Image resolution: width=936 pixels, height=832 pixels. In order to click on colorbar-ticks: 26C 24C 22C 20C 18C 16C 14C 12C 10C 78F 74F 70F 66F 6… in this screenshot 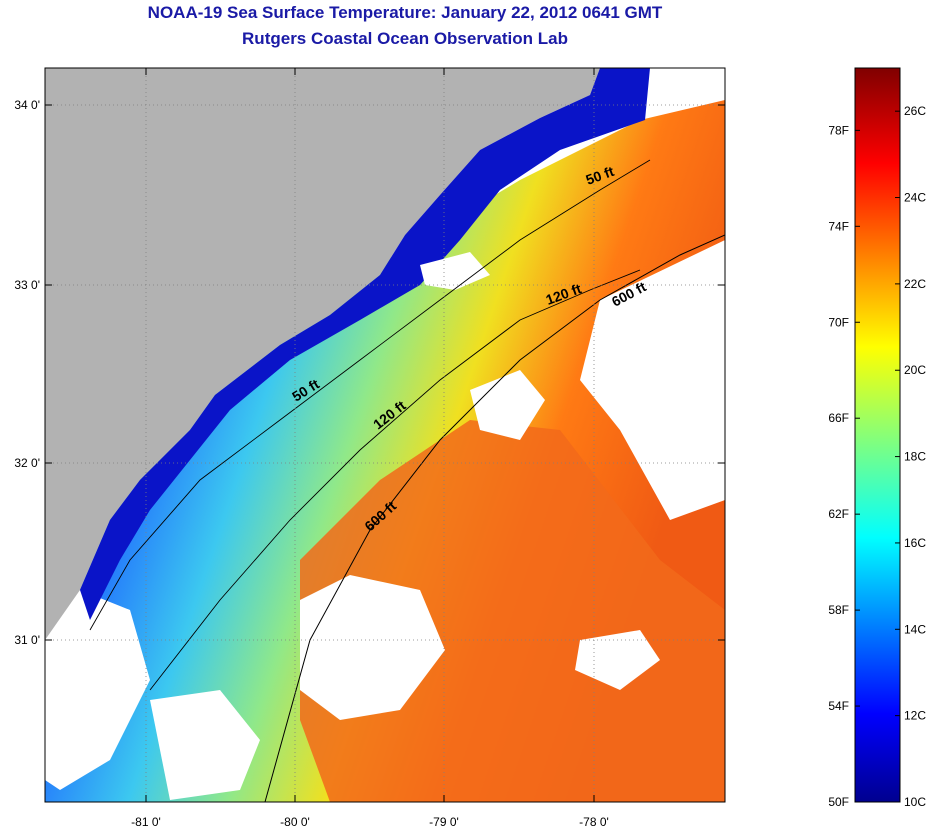, I will do `click(877, 456)`.